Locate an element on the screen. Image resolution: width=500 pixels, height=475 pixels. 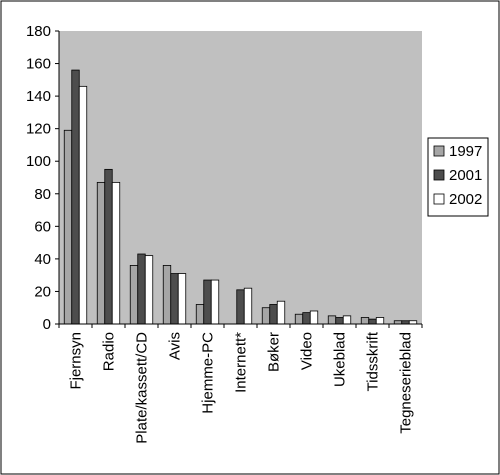
y-tick-label: 40 is located at coordinates (42, 259).